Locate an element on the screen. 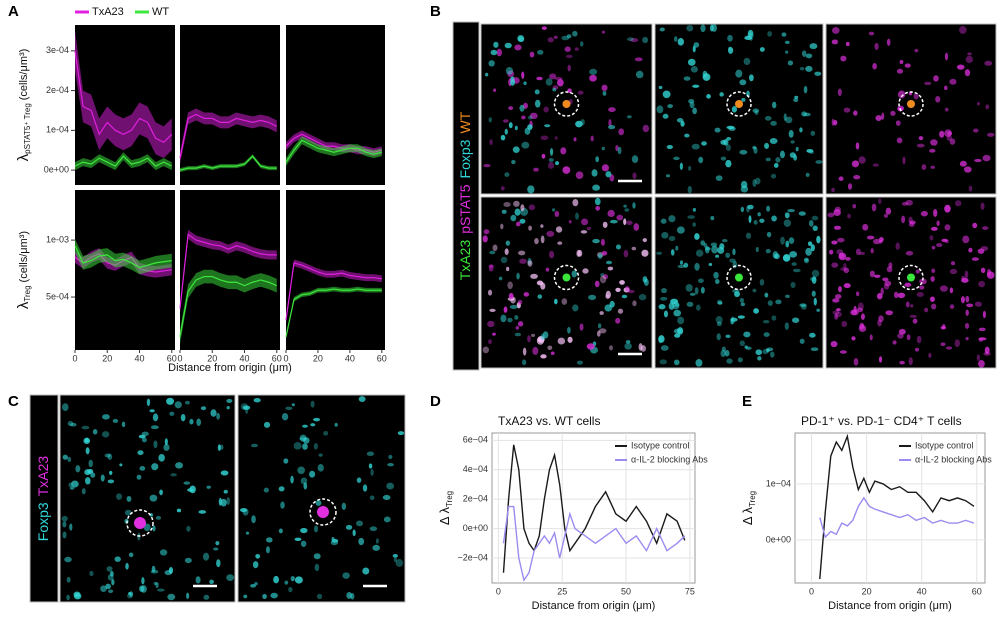  x-tick-label: 60 is located at coordinates (277, 358).